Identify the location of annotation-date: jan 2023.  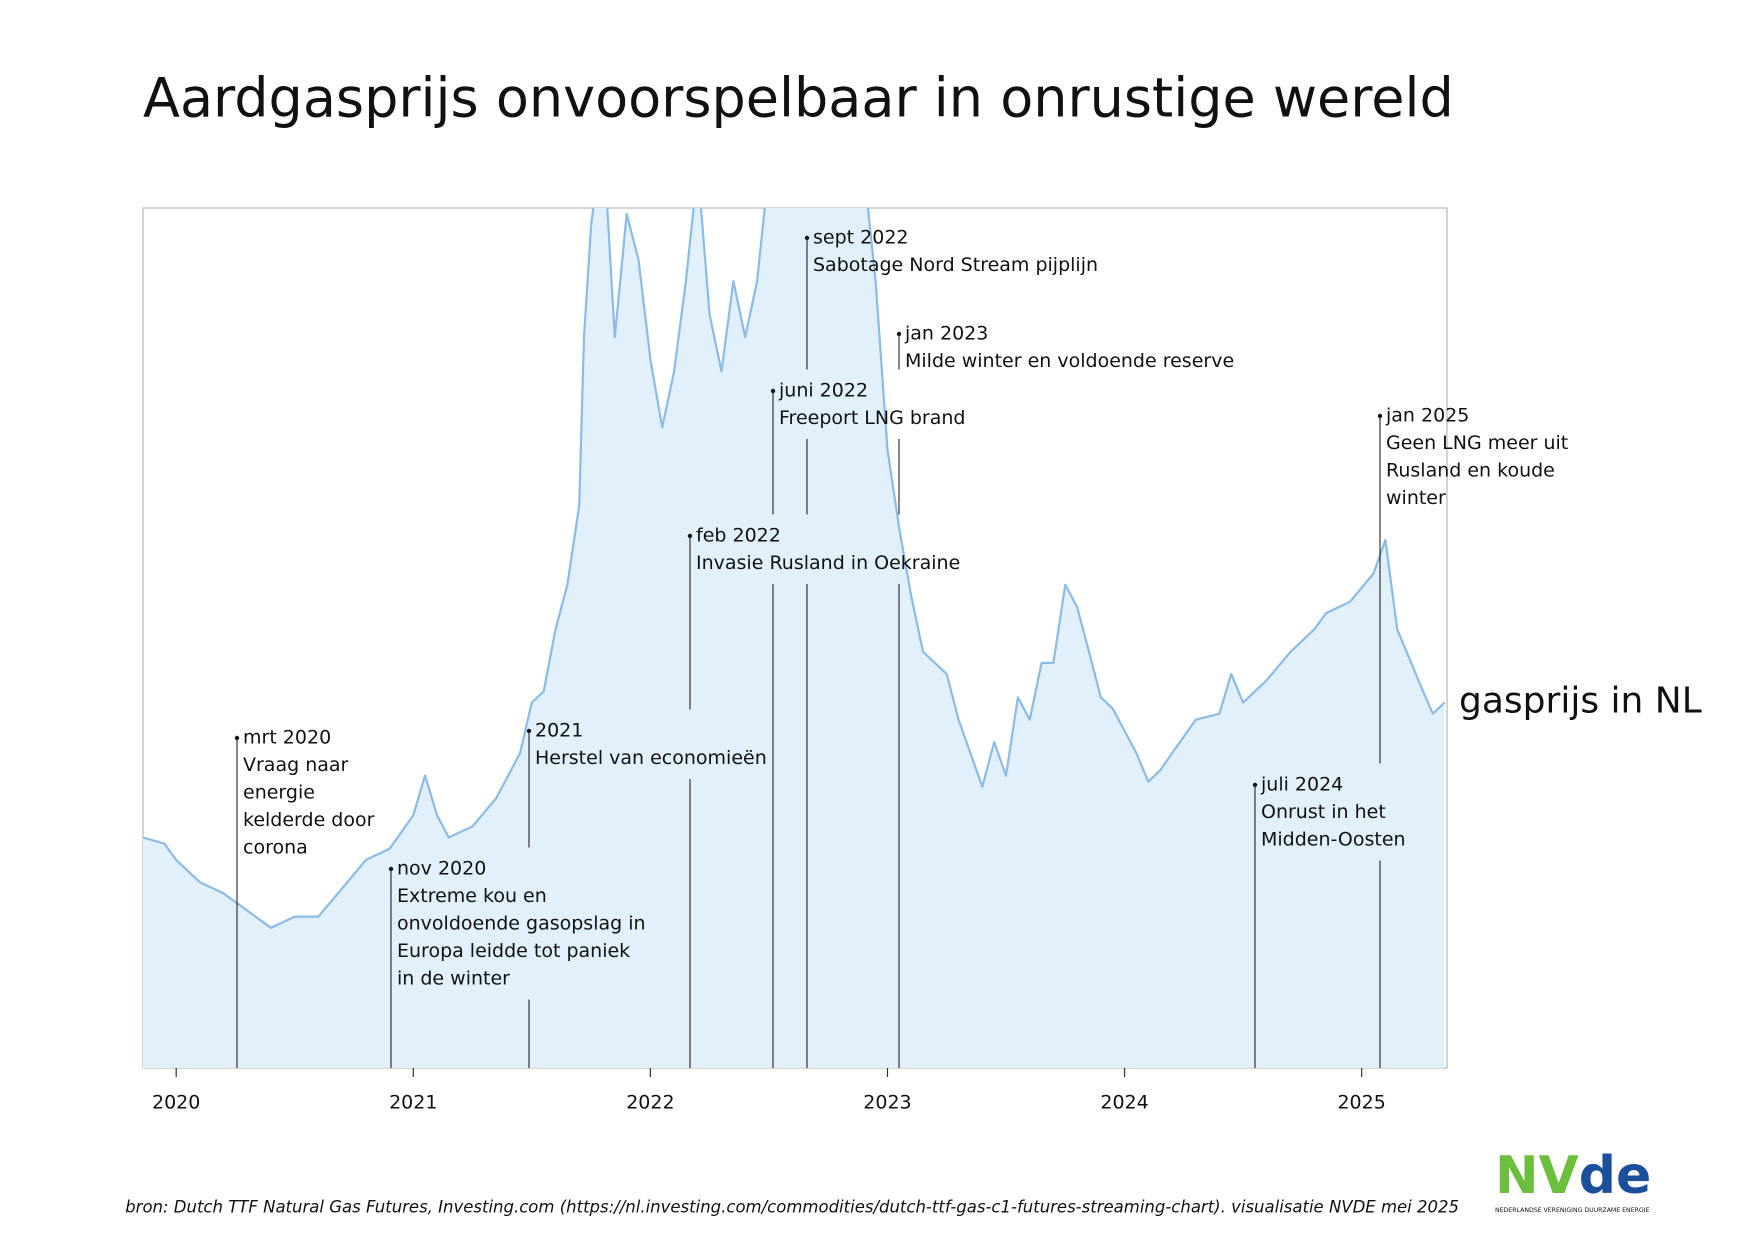
(946, 334).